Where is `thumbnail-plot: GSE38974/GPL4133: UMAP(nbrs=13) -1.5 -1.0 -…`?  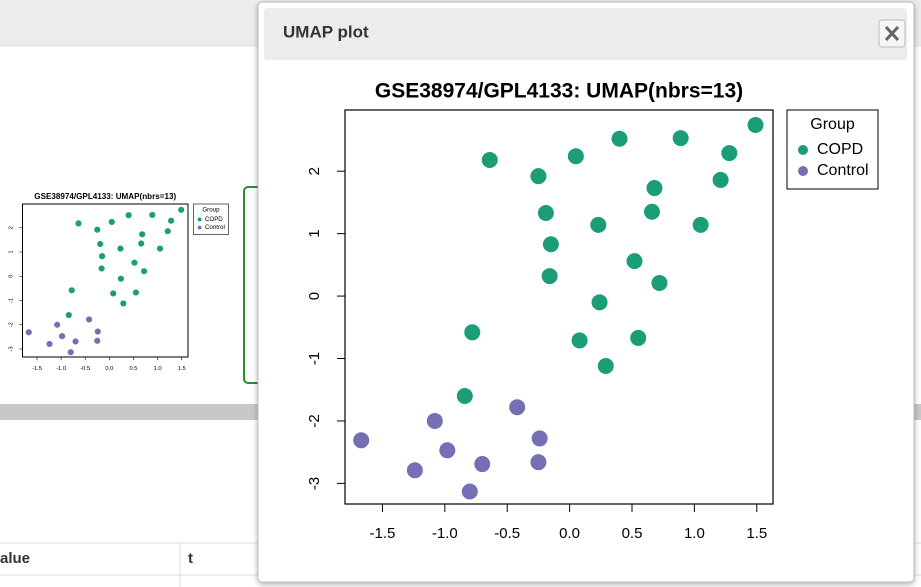
thumbnail-plot: GSE38974/GPL4133: UMAP(nbrs=13) -1.5 -1.0 -… is located at coordinates (118, 282).